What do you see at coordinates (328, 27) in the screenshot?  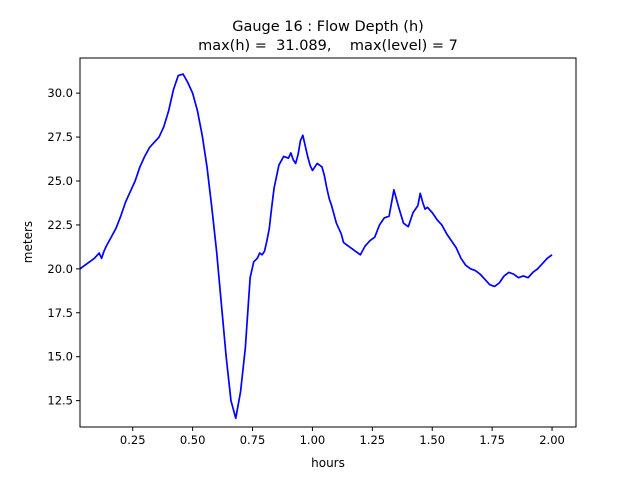 I see `chart-title-line1: Gauge 16 : Flow Depth (h)` at bounding box center [328, 27].